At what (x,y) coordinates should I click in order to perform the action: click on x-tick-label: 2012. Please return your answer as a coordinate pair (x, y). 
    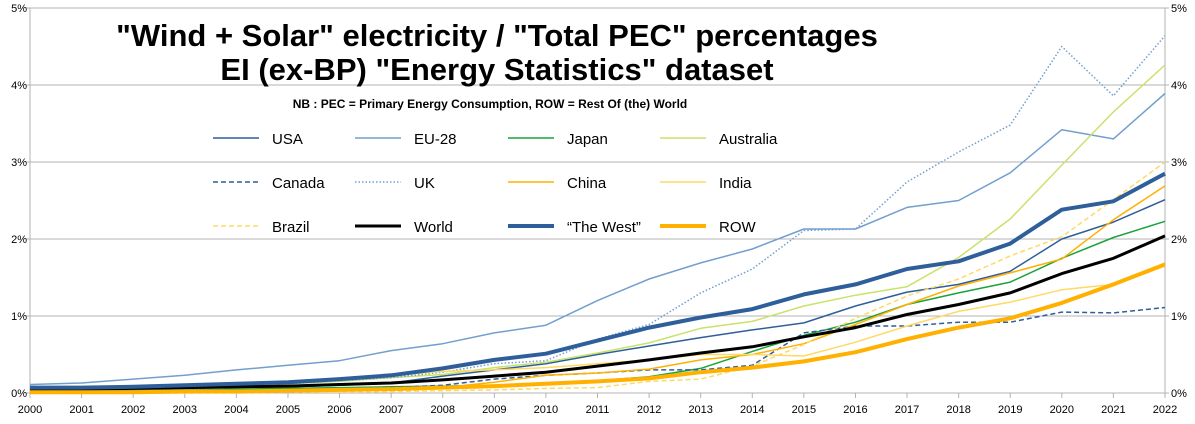
    Looking at the image, I should click on (649, 410).